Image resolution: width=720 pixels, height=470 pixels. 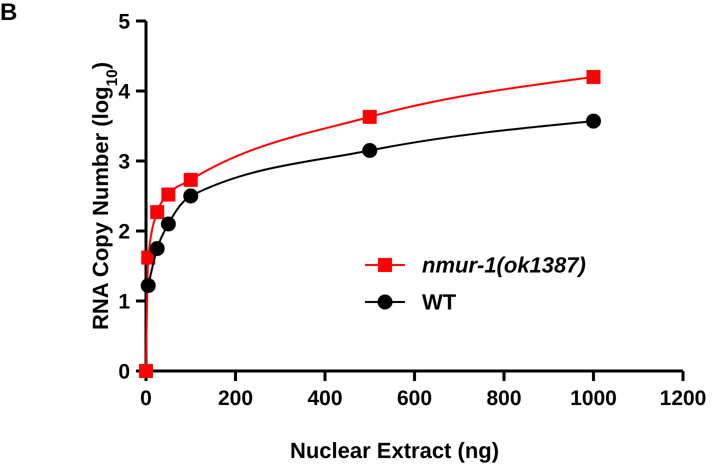 What do you see at coordinates (414, 398) in the screenshot?
I see `x-tick-label: 600` at bounding box center [414, 398].